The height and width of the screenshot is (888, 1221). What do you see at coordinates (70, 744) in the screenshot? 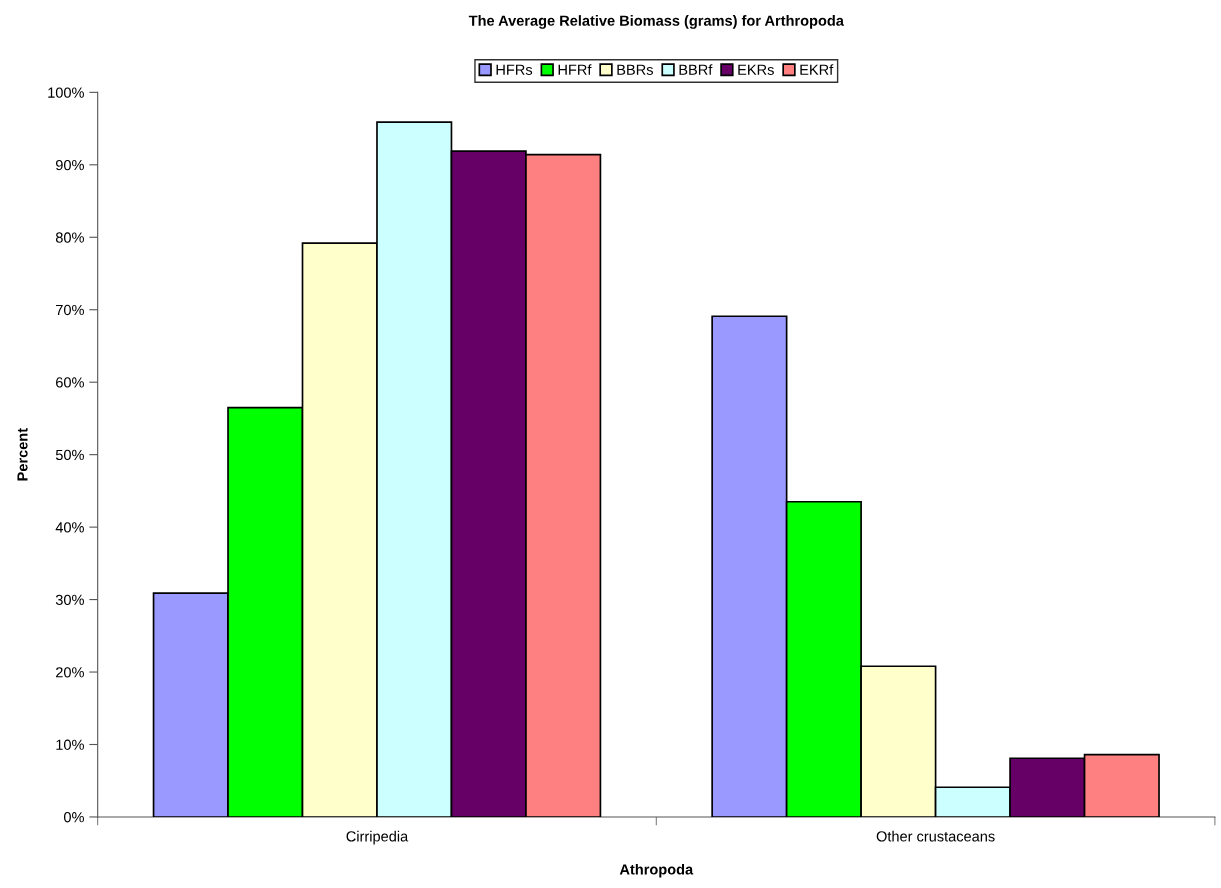
I see `y-tick-label: 10%` at bounding box center [70, 744].